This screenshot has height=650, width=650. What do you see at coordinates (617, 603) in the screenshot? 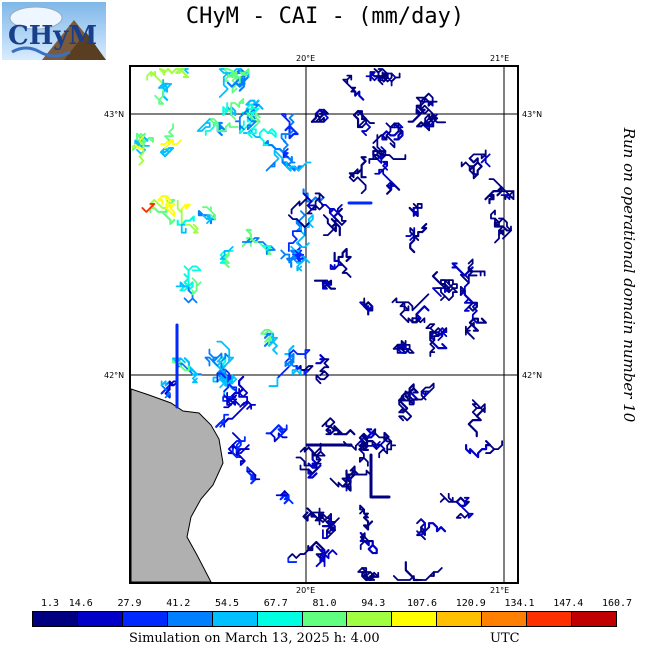
I see `legend-tick-label: 160.7` at bounding box center [617, 603].